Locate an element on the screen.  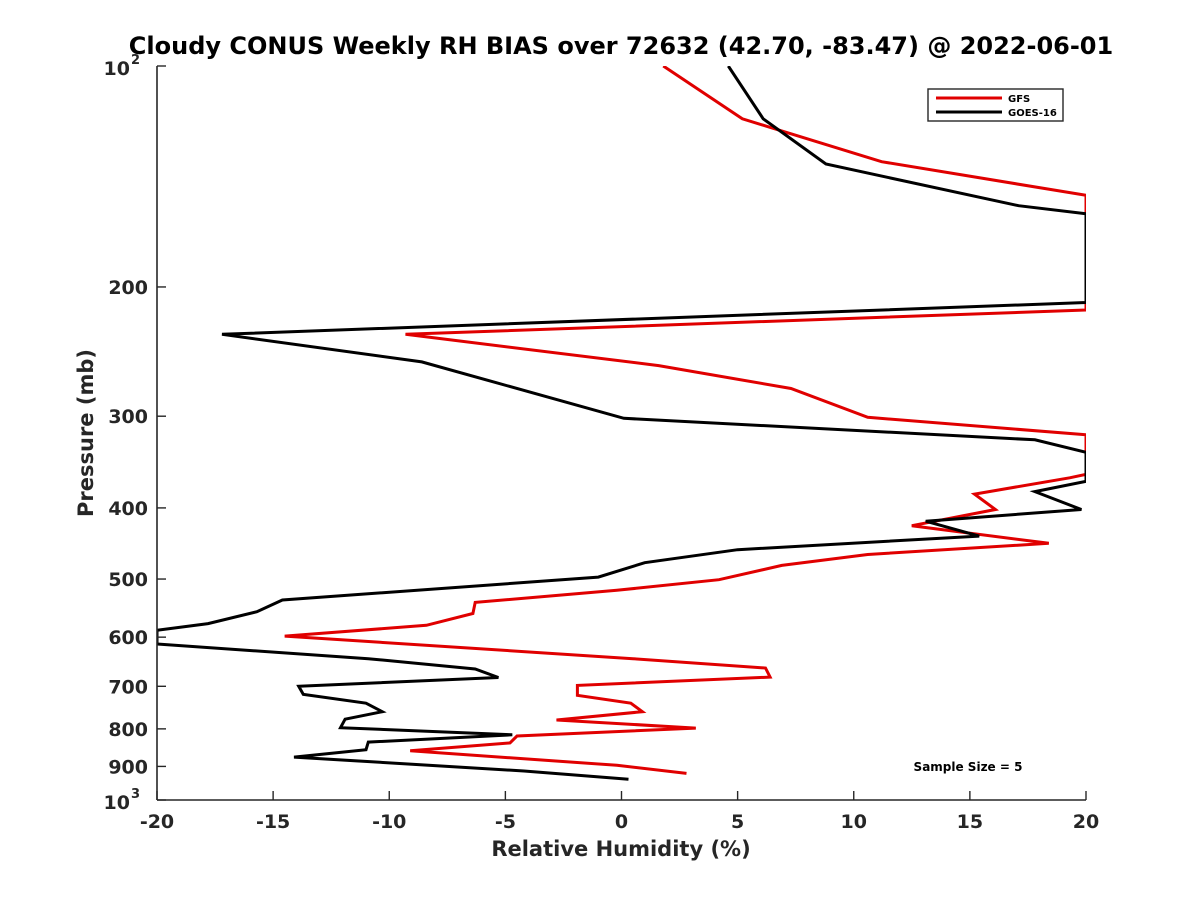
y-tick-label: 900 is located at coordinates (128, 767).